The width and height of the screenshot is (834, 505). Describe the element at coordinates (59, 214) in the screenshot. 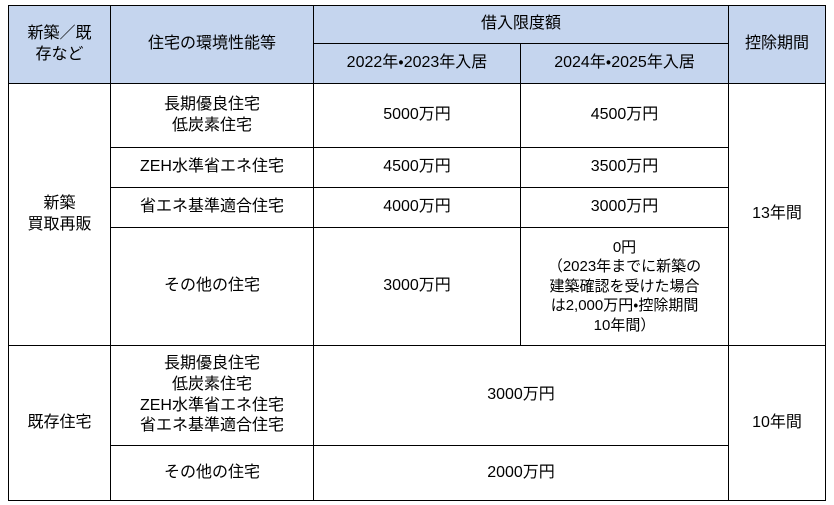

I see `section-kind-new: 新築 買取再販` at that location.